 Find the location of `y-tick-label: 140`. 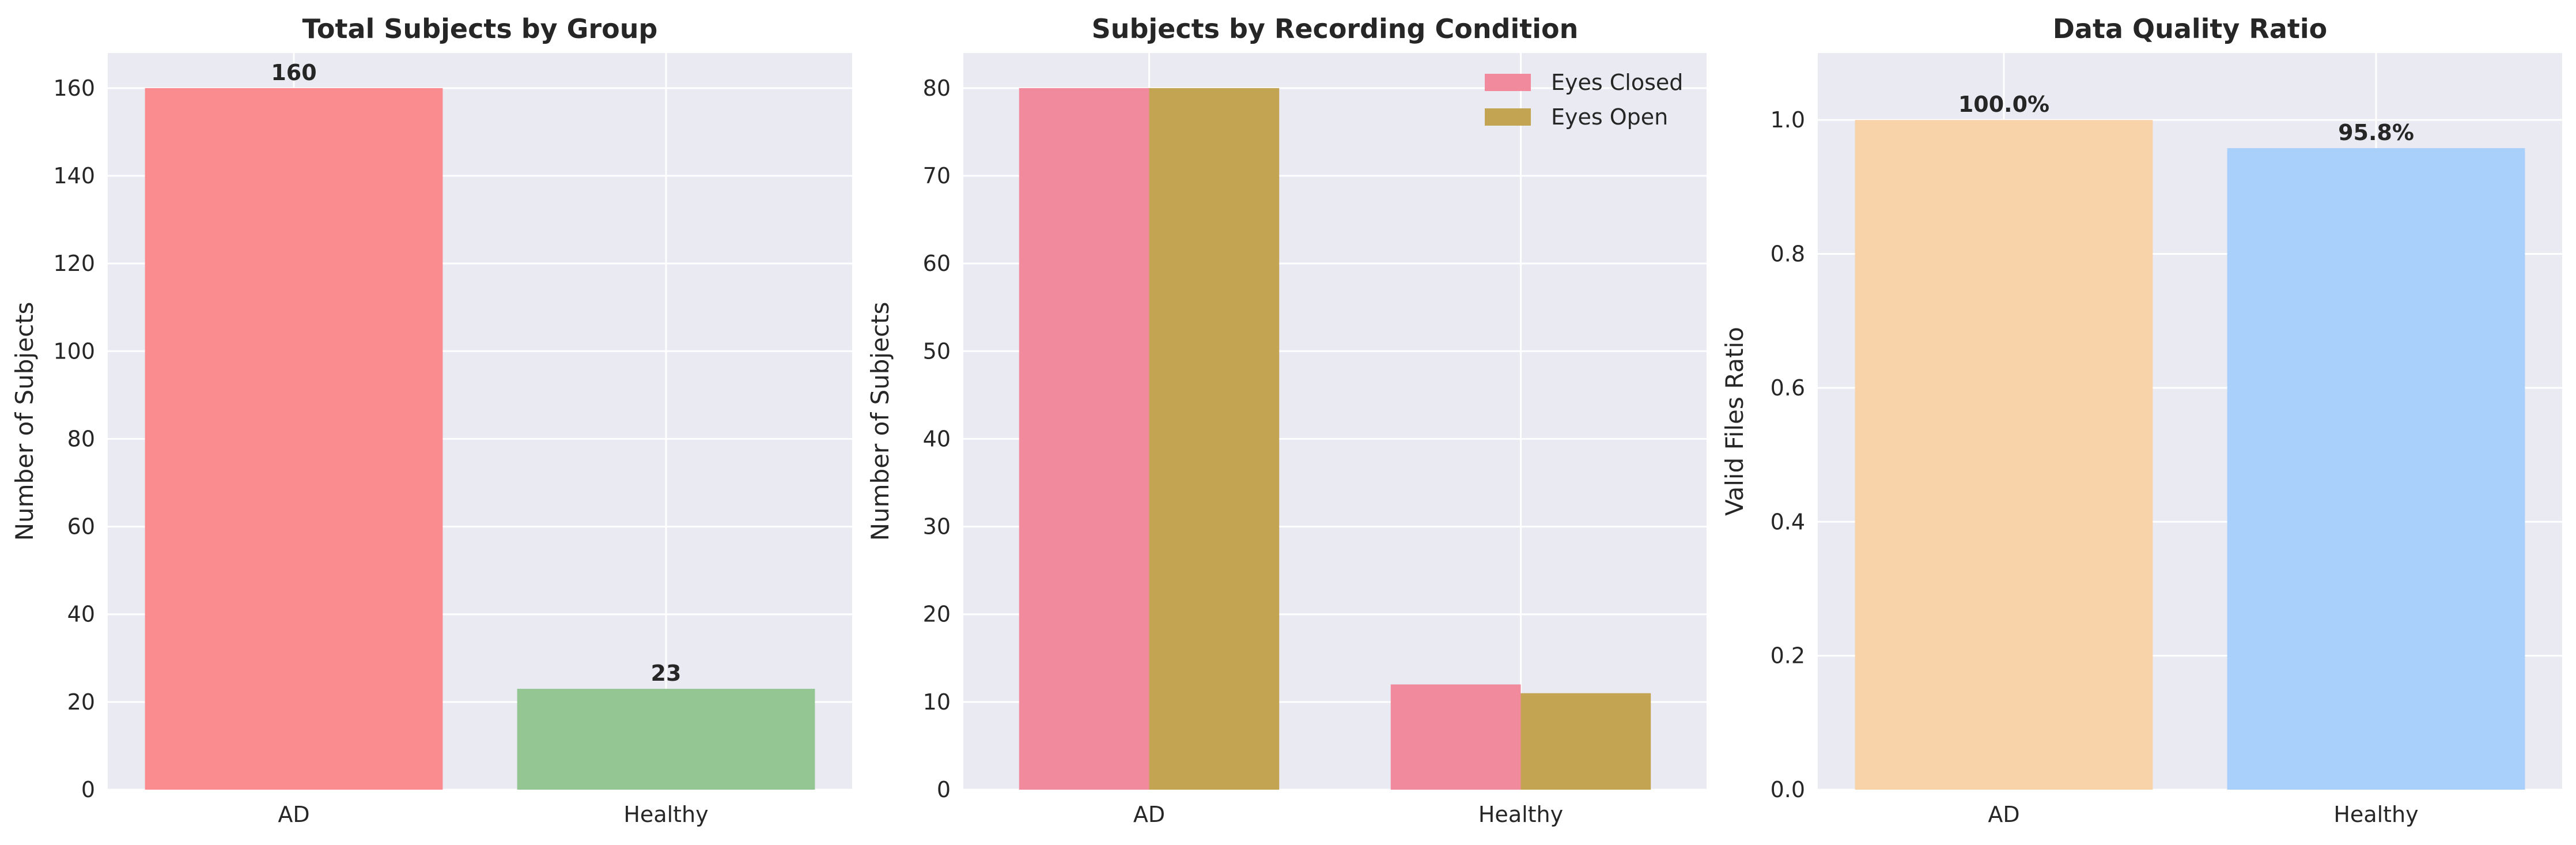

y-tick-label: 140 is located at coordinates (74, 175).